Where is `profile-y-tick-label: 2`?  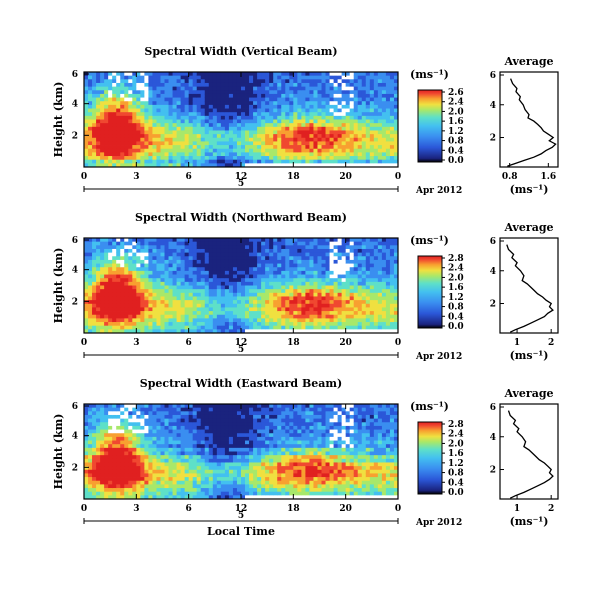 profile-y-tick-label: 2 is located at coordinates (493, 139).